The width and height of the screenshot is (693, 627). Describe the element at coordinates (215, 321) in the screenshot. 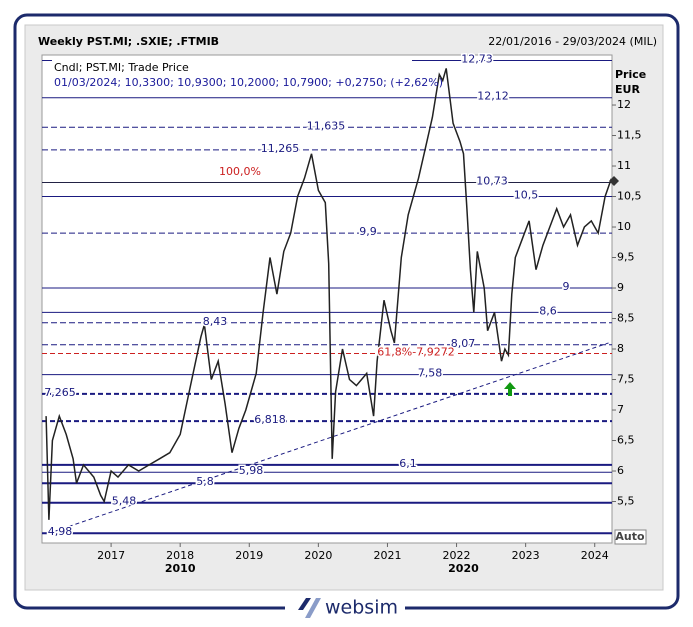

I see `level-label: 8,43` at that location.